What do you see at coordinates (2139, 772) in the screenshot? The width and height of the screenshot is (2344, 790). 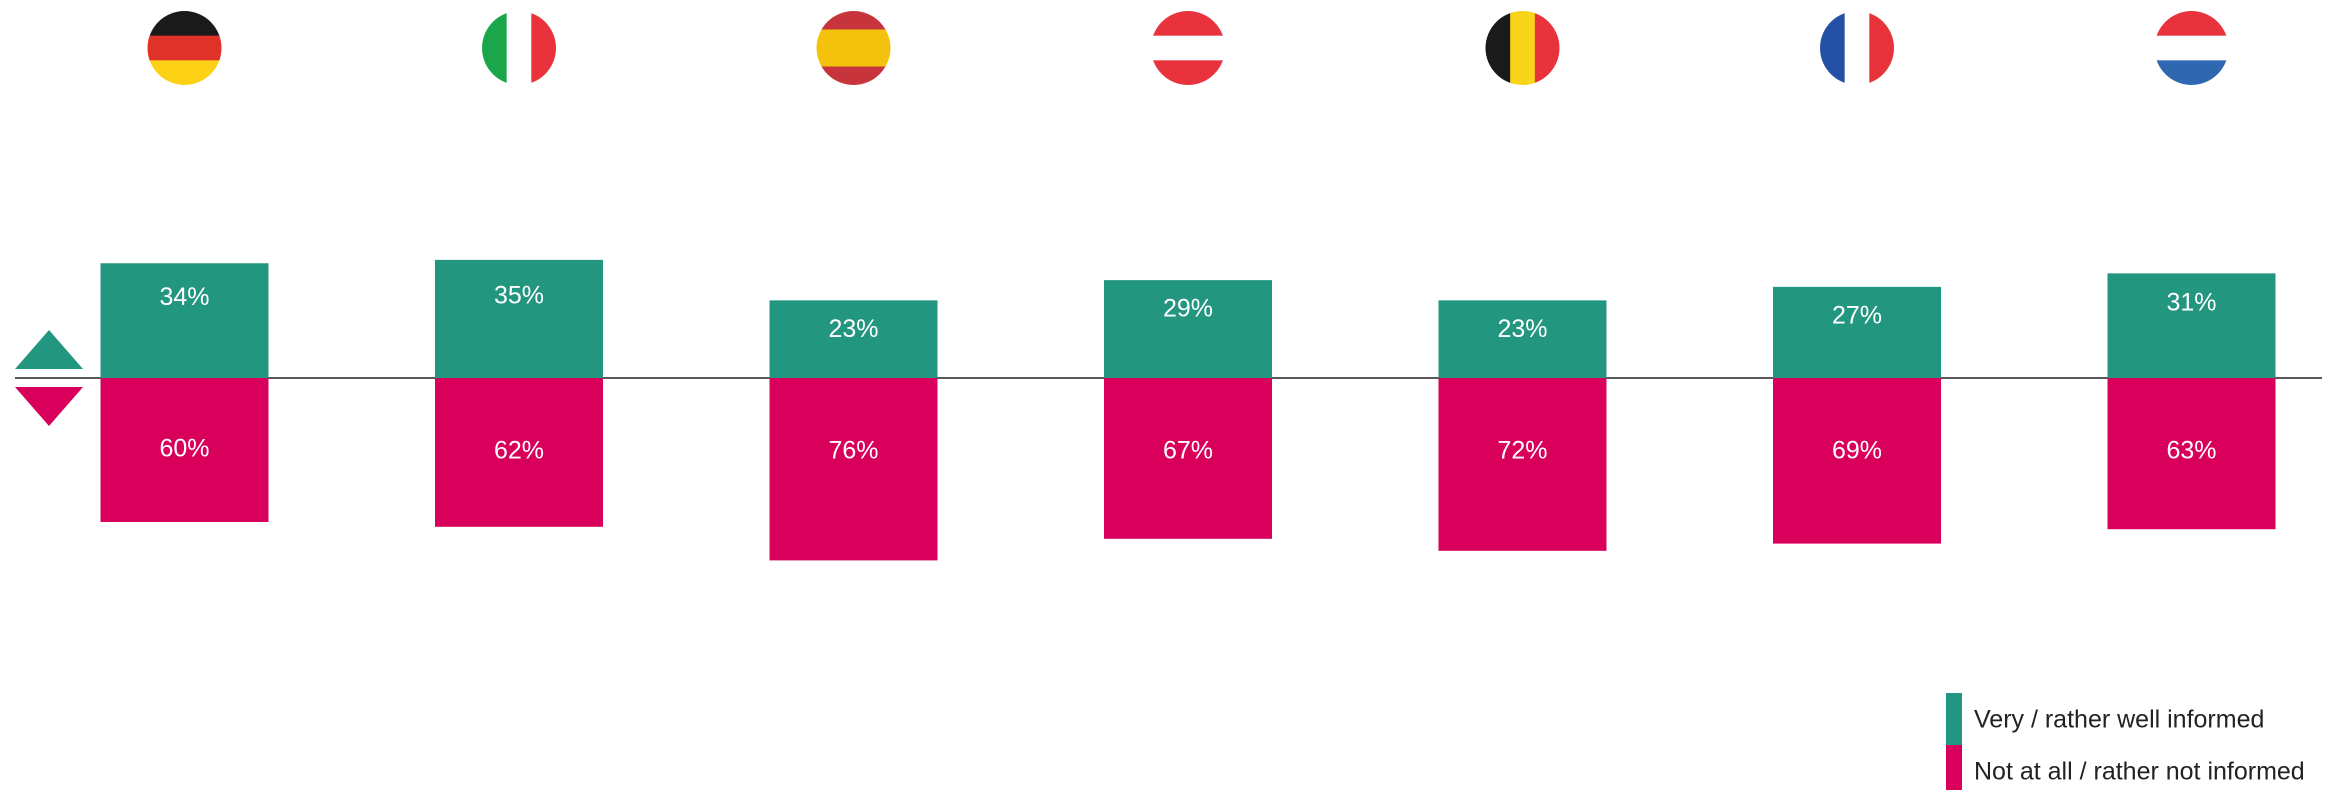 I see `legend-label: Not at all / rather not informed` at bounding box center [2139, 772].